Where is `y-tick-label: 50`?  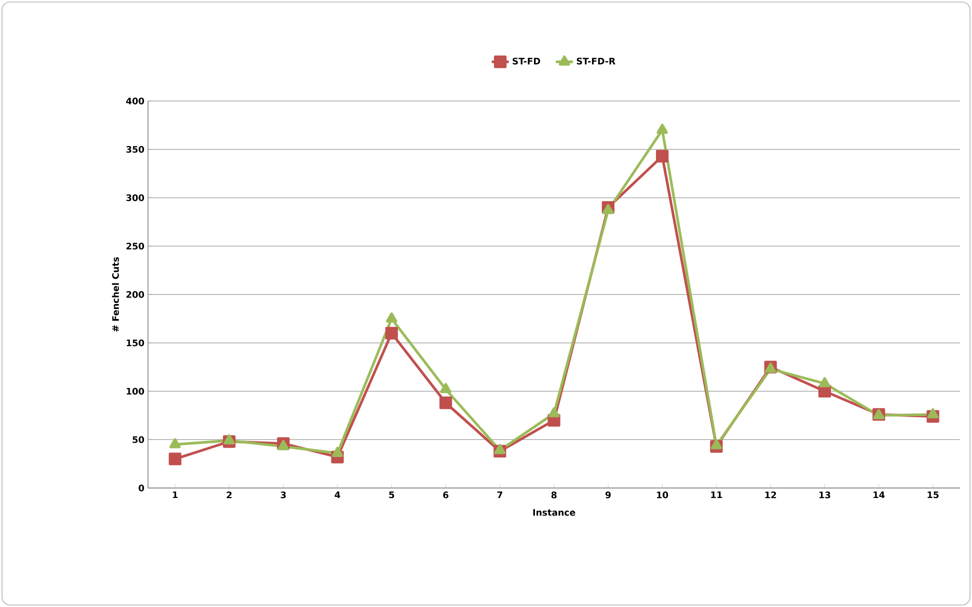
y-tick-label: 50 is located at coordinates (138, 440).